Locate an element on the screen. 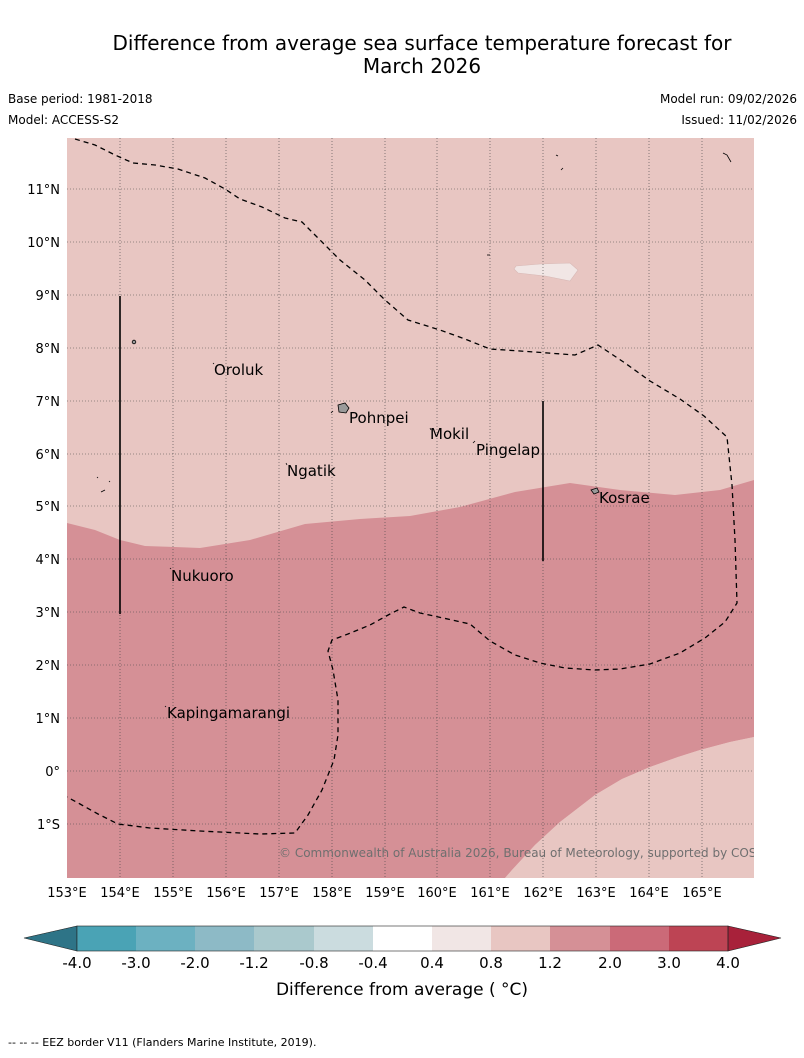 The image size is (804, 1058). lon-label: 157°E is located at coordinates (279, 893).